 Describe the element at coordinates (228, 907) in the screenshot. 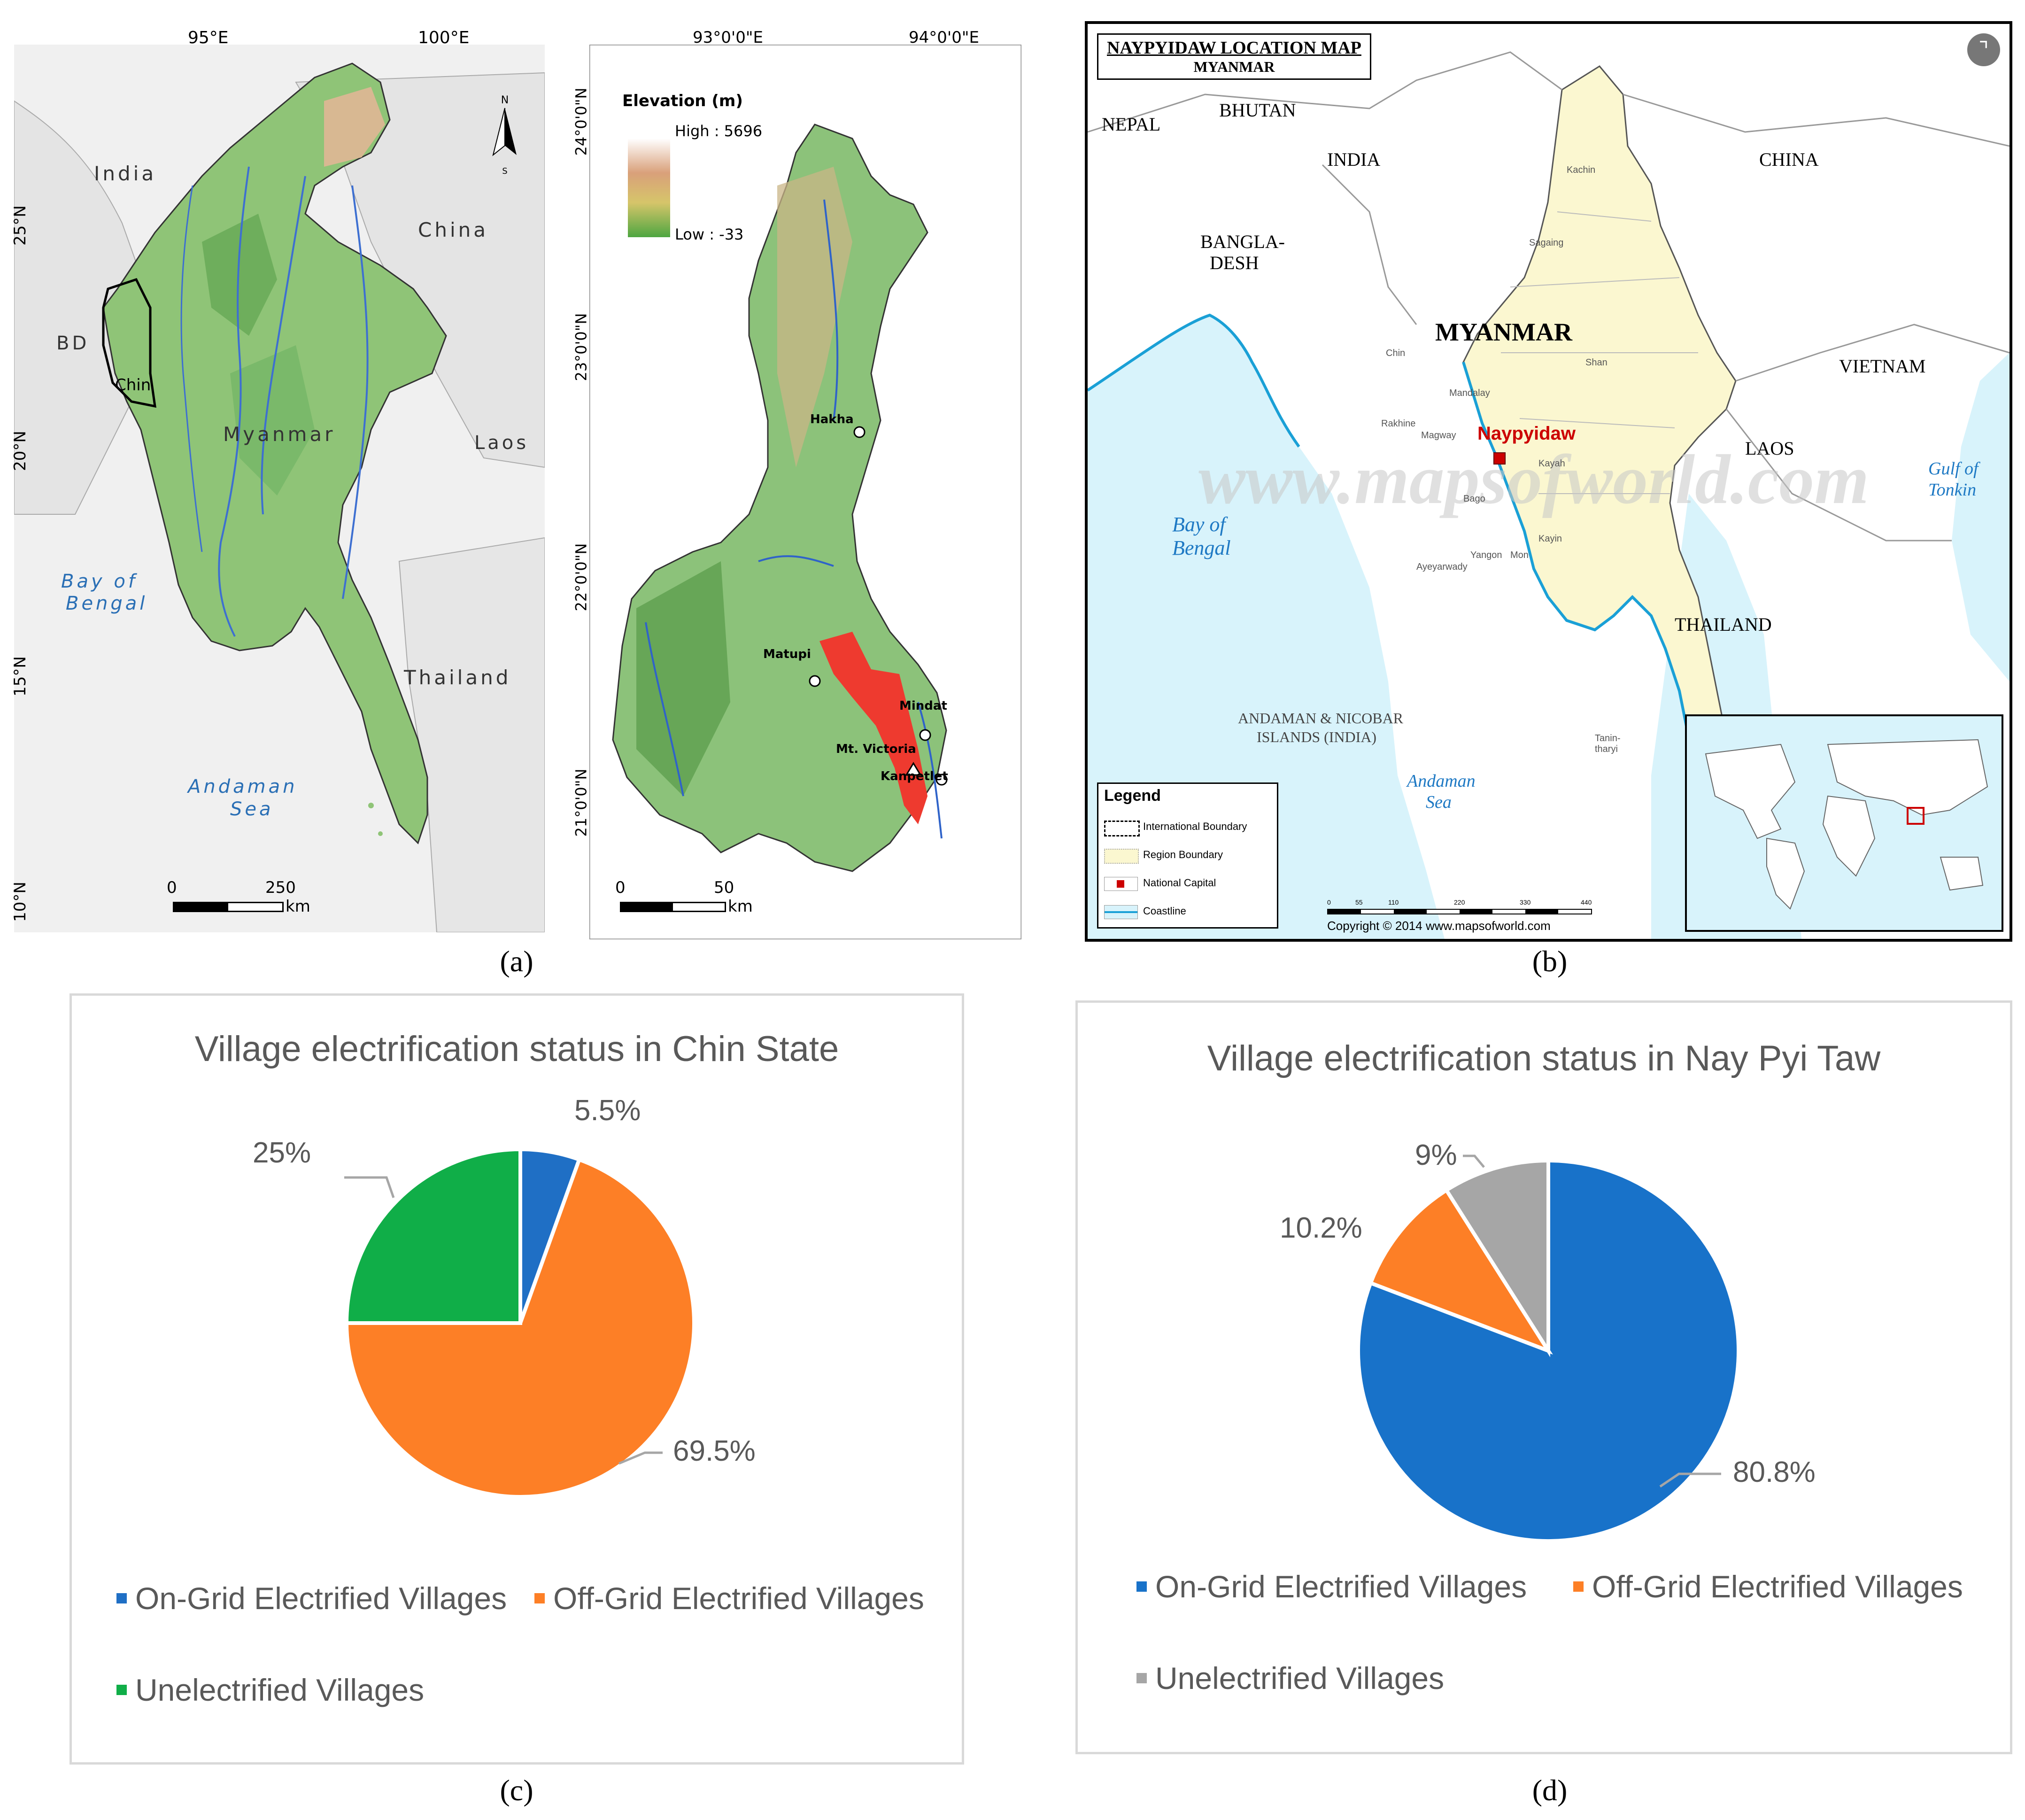

I see `scale-bar` at that location.